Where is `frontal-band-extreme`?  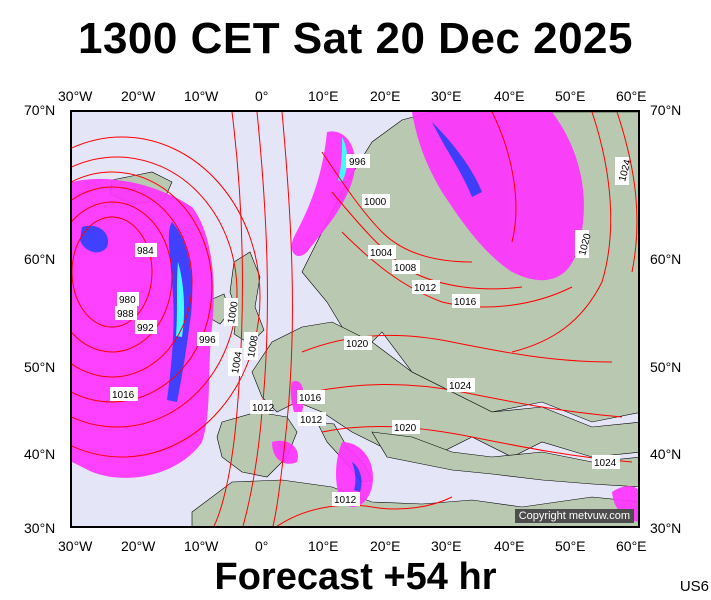 frontal-band-extreme is located at coordinates (180, 299).